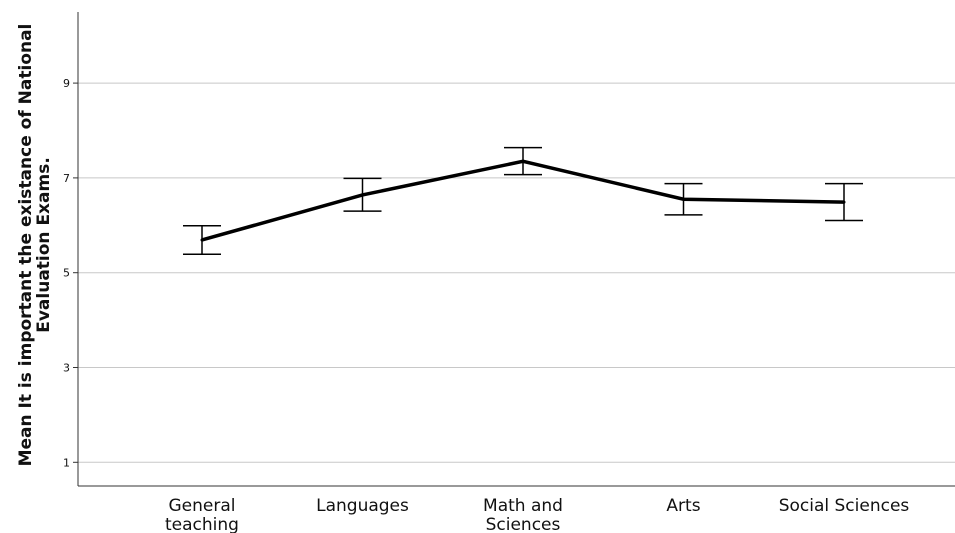 Image resolution: width=955 pixels, height=533 pixels. Describe the element at coordinates (362, 506) in the screenshot. I see `x-tick-label-1: Languages` at that location.